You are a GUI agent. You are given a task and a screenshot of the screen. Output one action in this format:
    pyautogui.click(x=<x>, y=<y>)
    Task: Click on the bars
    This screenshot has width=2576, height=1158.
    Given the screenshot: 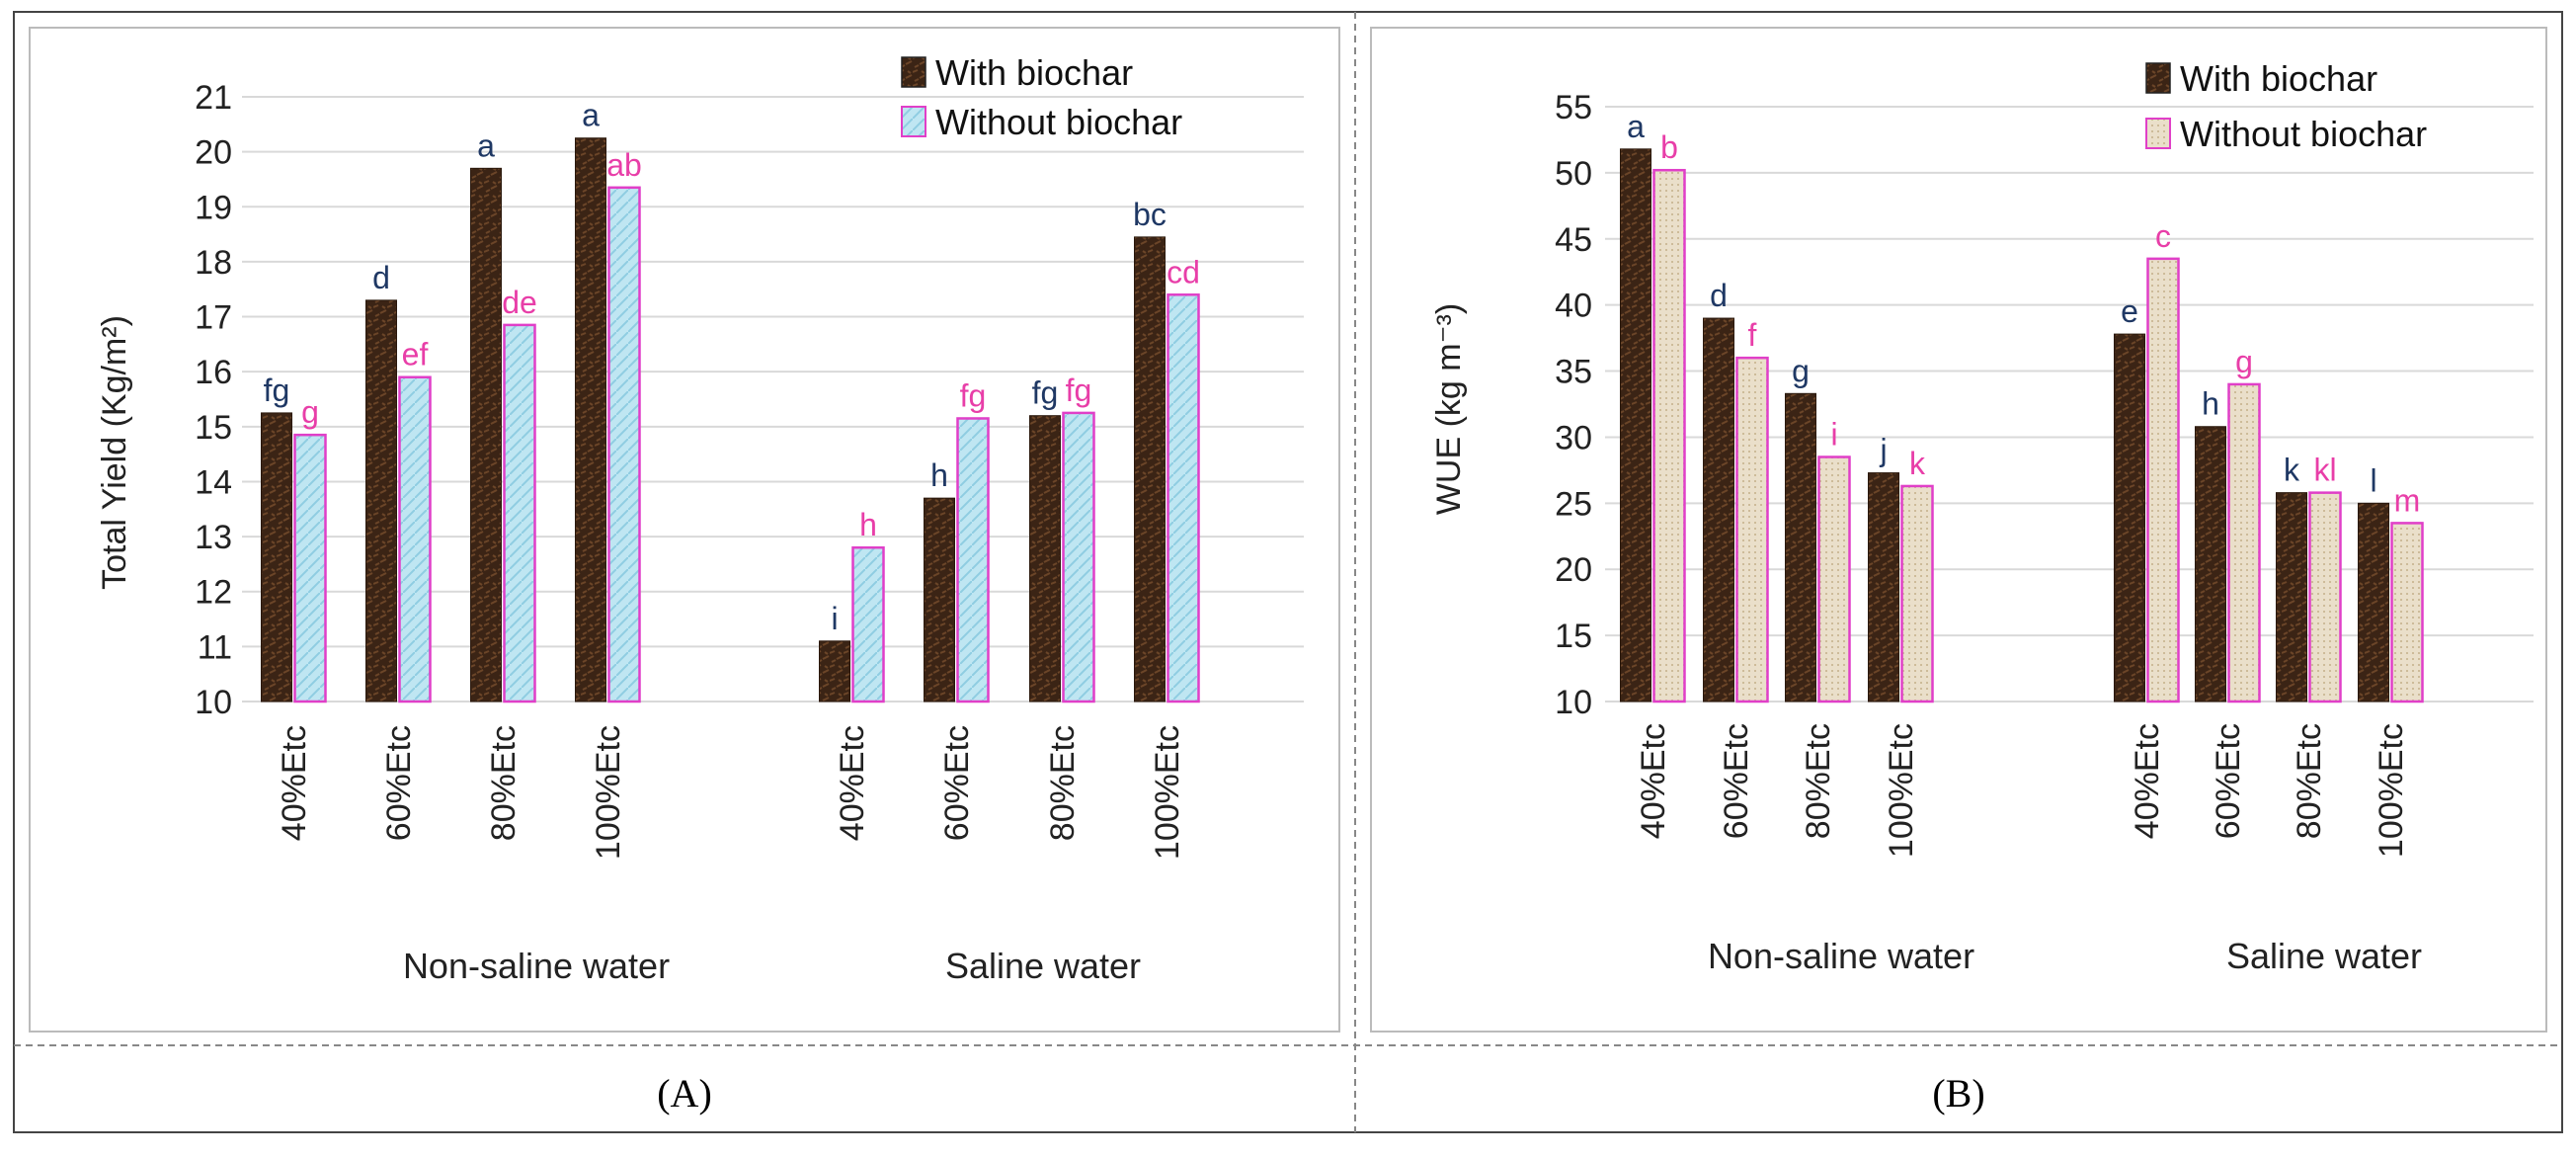 What is the action you would take?
    pyautogui.click(x=2022, y=425)
    